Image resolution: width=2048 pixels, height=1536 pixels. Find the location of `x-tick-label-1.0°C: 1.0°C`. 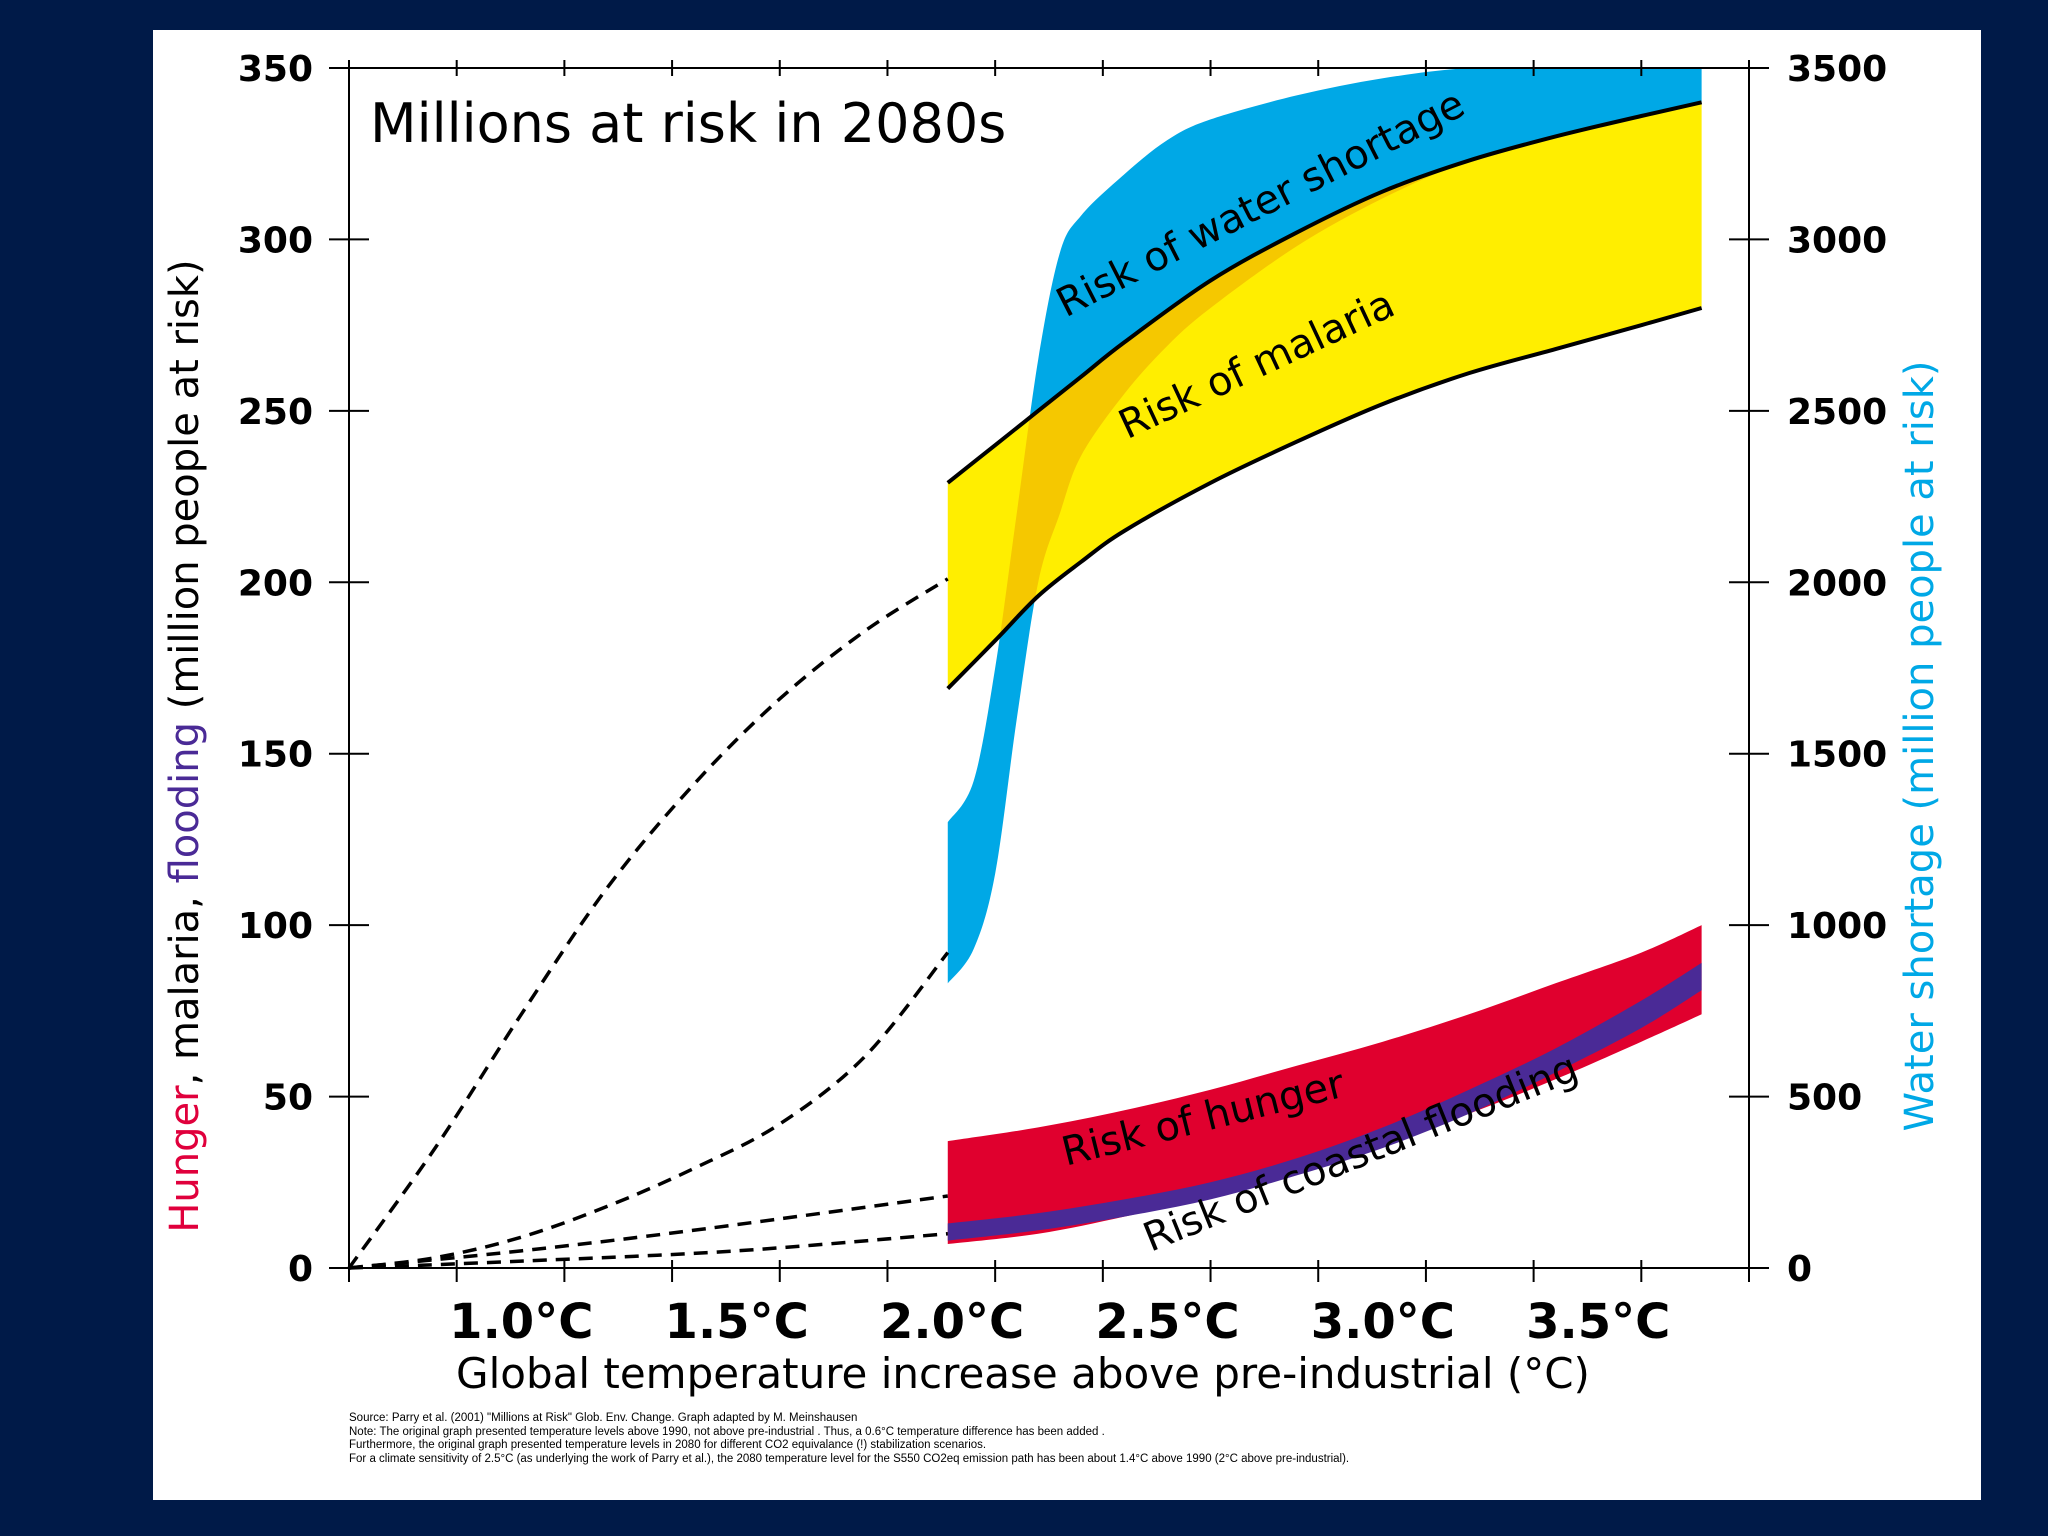

x-tick-label-1.0°C: 1.0°C is located at coordinates (521, 1322).